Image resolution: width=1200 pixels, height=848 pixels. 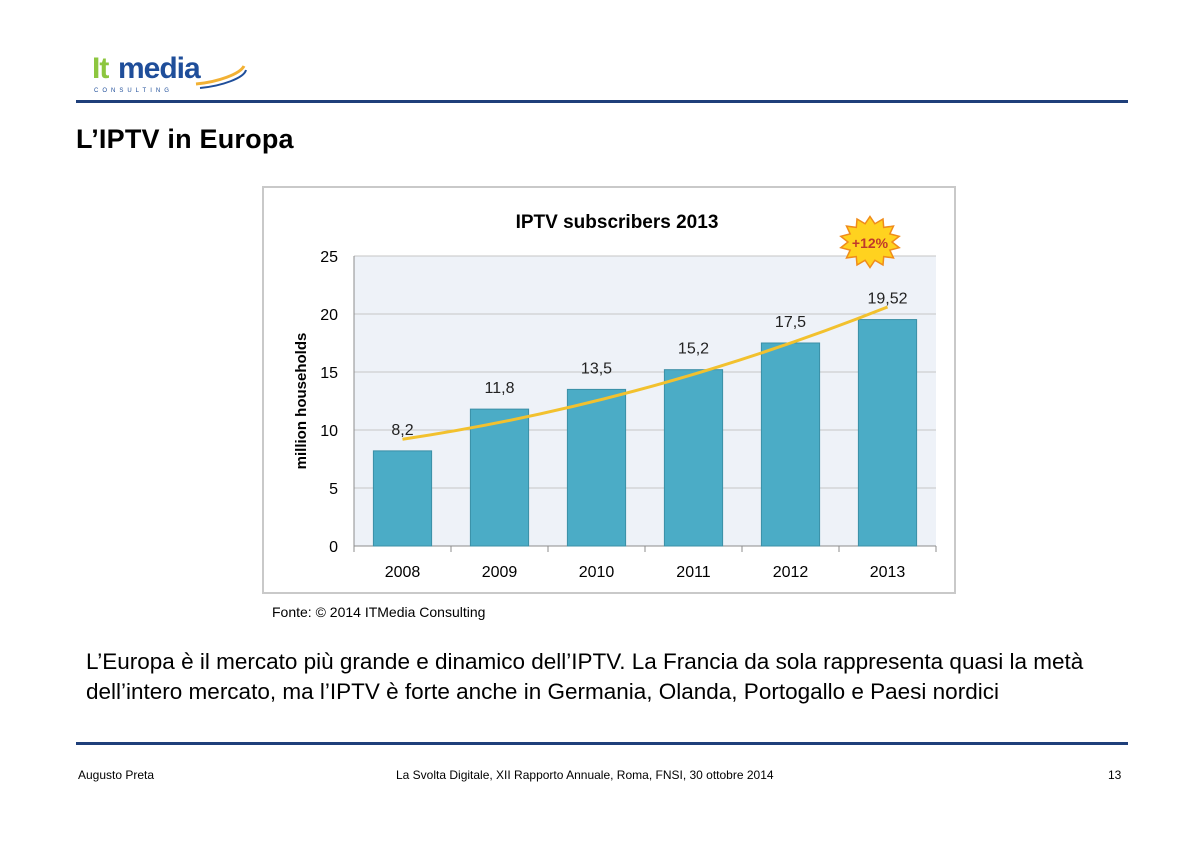 I want to click on bar-2013, so click(x=887, y=433).